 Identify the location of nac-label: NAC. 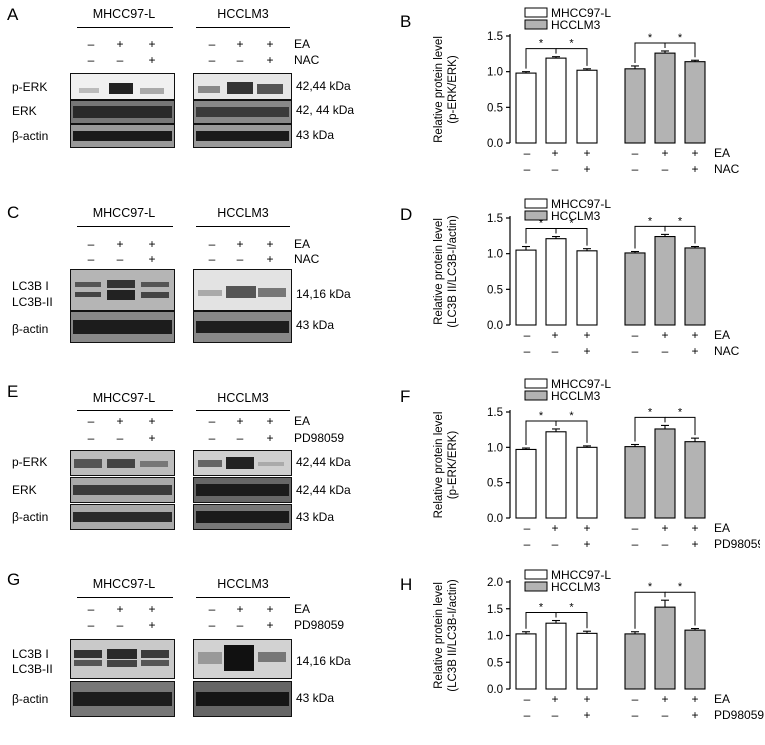
(307, 60).